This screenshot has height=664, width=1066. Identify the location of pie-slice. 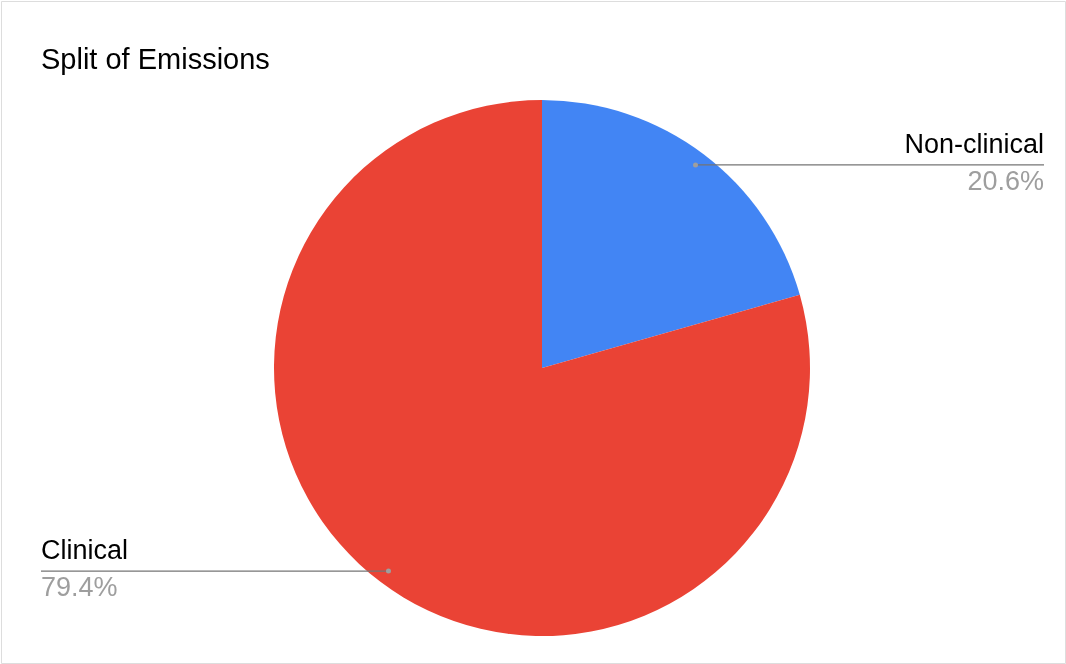
(671, 234).